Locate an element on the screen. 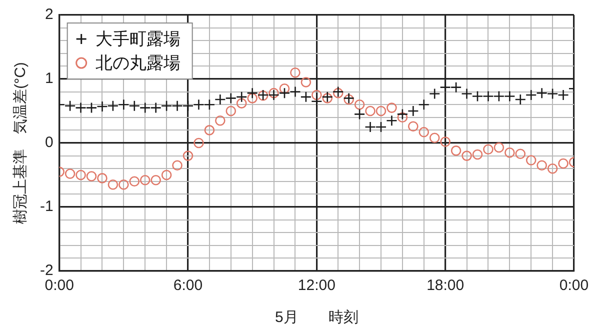 The image size is (600, 333). y-tick-label: -1 is located at coordinates (47, 207).